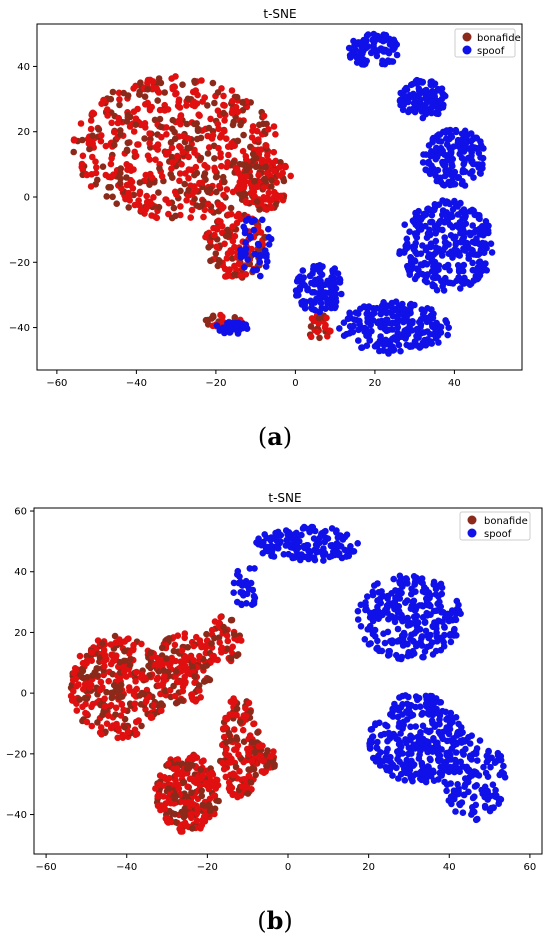 This screenshot has width=550, height=944. I want to click on x-tick-label: 40, so click(454, 383).